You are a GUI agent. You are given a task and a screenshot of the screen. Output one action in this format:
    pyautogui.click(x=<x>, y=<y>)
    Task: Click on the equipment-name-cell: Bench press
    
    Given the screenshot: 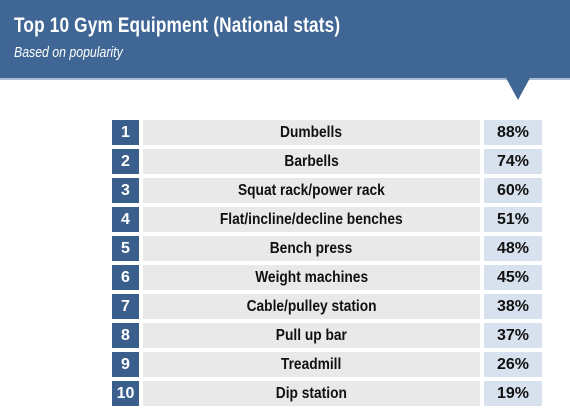 What is the action you would take?
    pyautogui.click(x=311, y=248)
    